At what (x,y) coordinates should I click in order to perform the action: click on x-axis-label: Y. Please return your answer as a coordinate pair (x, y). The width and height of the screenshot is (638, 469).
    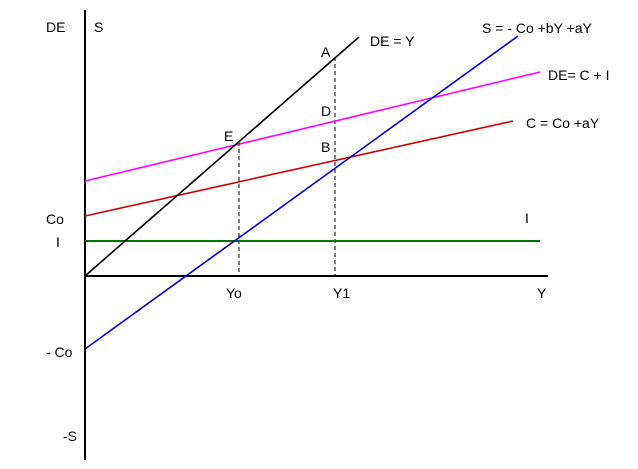
    Looking at the image, I should click on (542, 293).